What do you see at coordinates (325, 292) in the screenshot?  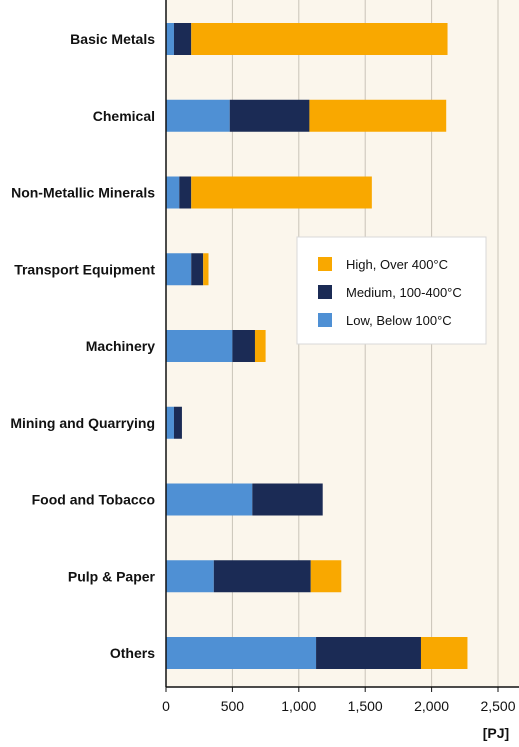 I see `legend-swatch-medium-100-400-c` at bounding box center [325, 292].